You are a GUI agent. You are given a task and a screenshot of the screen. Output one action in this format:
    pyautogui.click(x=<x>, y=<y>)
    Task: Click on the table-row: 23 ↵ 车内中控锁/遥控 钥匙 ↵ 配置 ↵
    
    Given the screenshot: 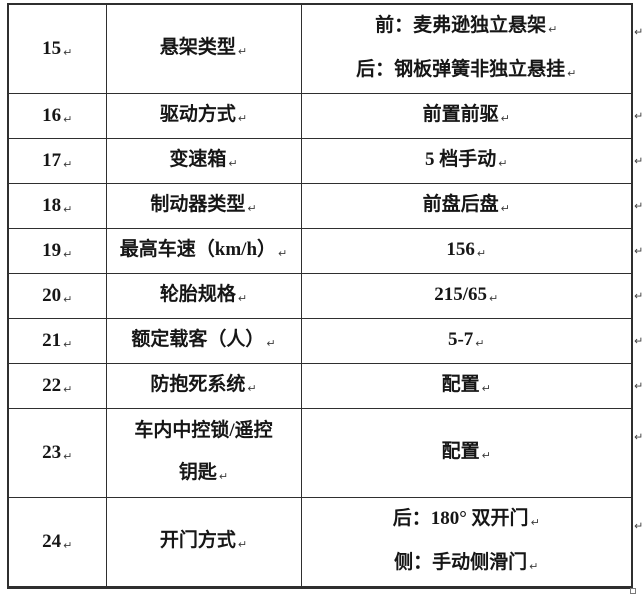 What is the action you would take?
    pyautogui.click(x=320, y=453)
    